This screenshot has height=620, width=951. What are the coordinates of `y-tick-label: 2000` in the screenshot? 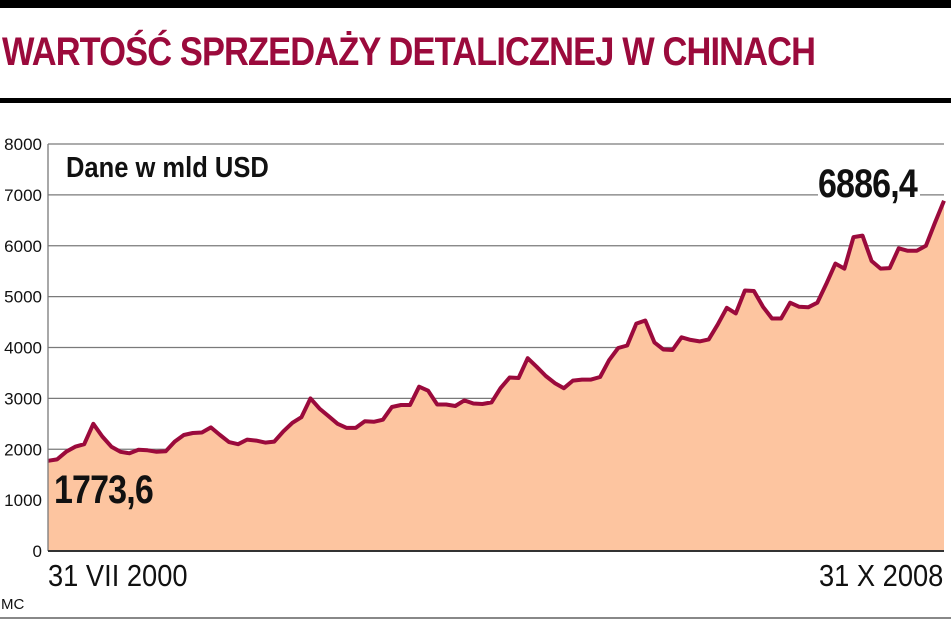 It's located at (23, 449).